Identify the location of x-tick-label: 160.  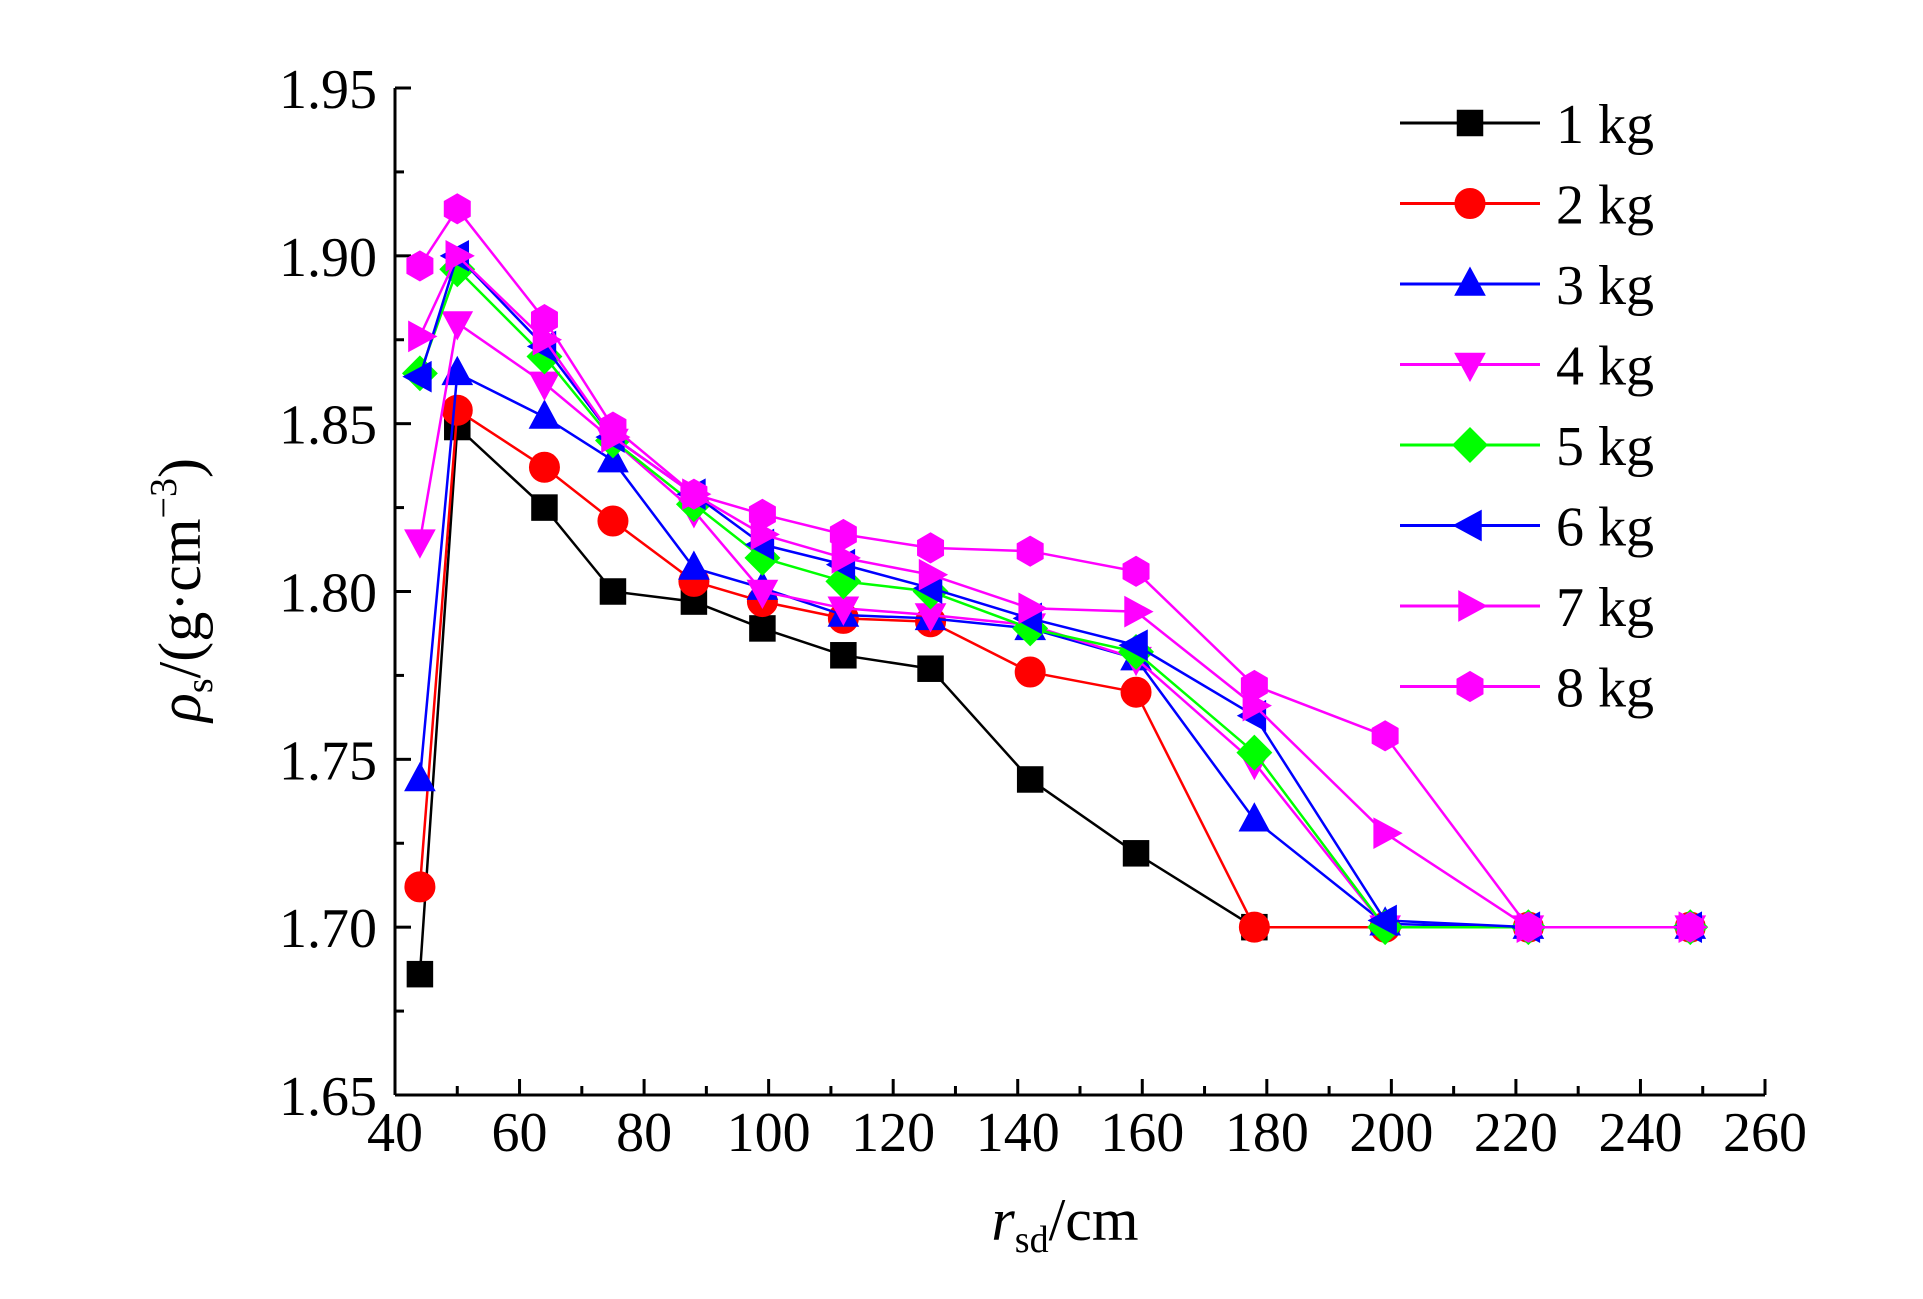
(1142, 1133).